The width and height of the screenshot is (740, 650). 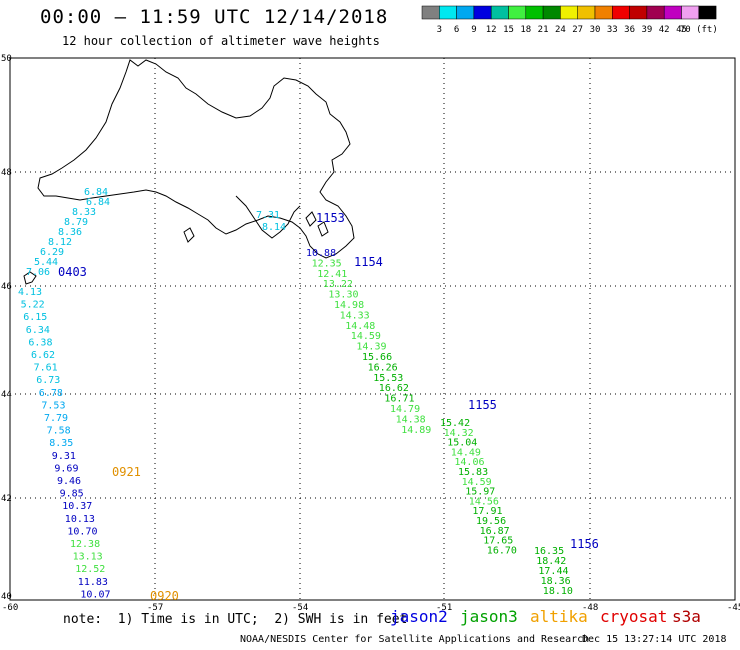 I want to click on wave-height-value: 16.35, so click(x=549, y=551).